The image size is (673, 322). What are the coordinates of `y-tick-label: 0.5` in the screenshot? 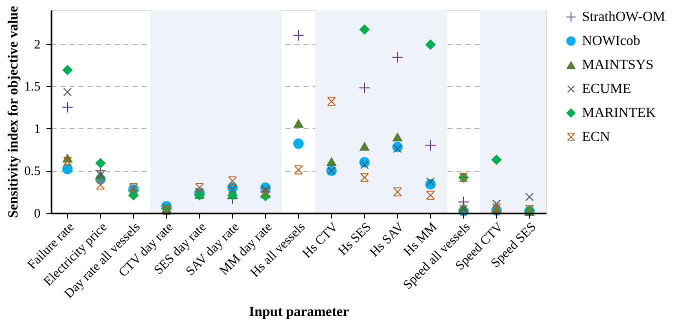 It's located at (32, 170).